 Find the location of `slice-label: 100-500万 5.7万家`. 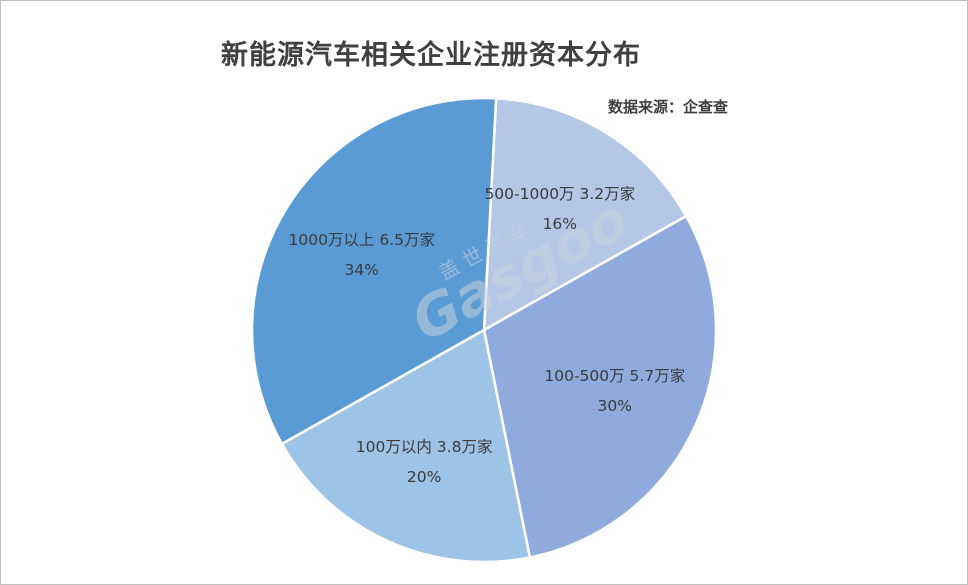

slice-label: 100-500万 5.7万家 is located at coordinates (614, 376).